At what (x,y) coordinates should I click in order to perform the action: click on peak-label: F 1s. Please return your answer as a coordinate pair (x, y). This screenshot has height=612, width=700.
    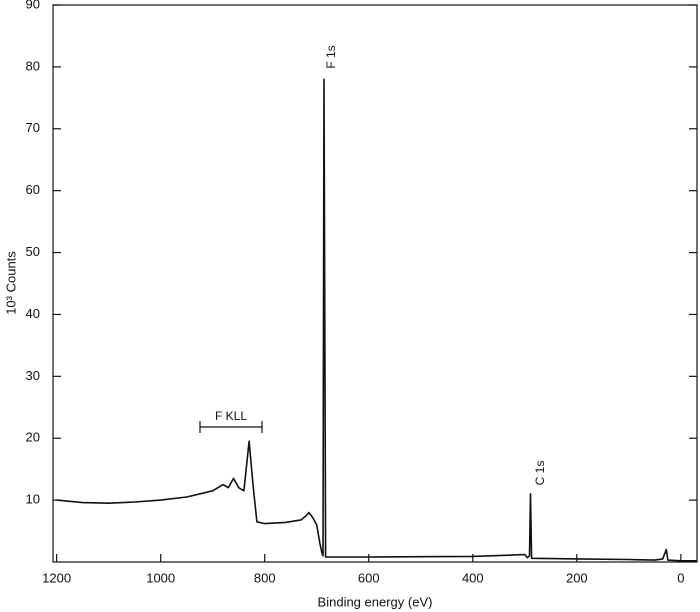
    Looking at the image, I should click on (331, 56).